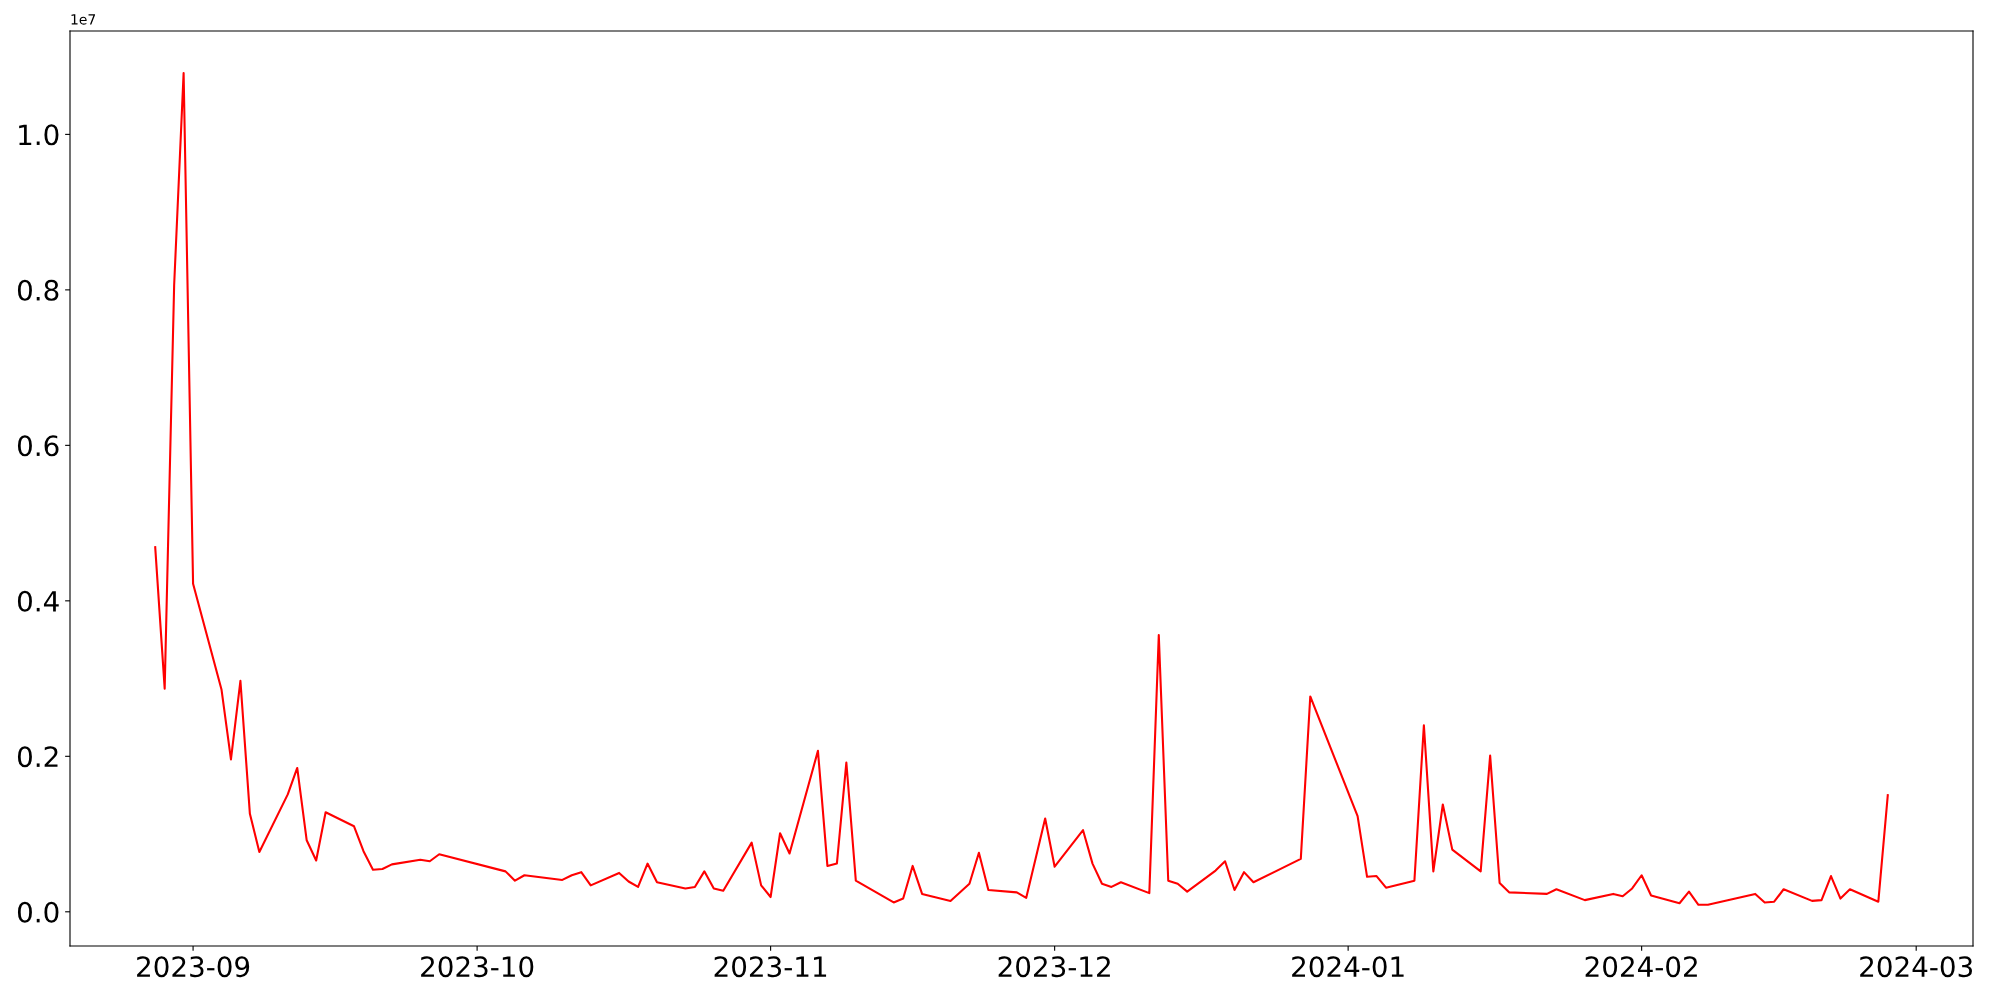 This screenshot has height=1000, width=2000. I want to click on x-tick-label: 2024-01, so click(1348, 967).